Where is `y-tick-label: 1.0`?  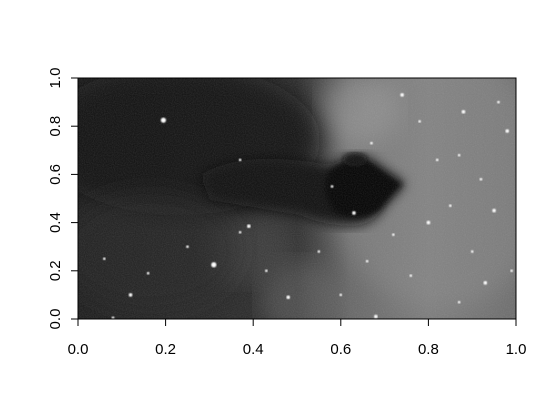
y-tick-label: 1.0 is located at coordinates (55, 78).